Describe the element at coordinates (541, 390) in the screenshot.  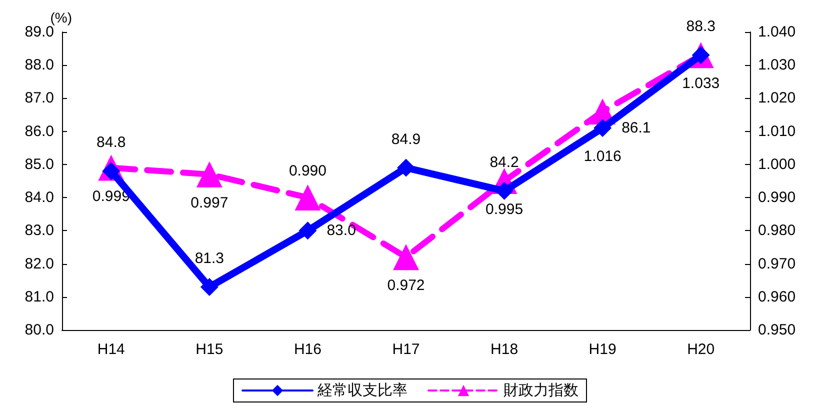
I see `legend-label: 財政力指数` at that location.